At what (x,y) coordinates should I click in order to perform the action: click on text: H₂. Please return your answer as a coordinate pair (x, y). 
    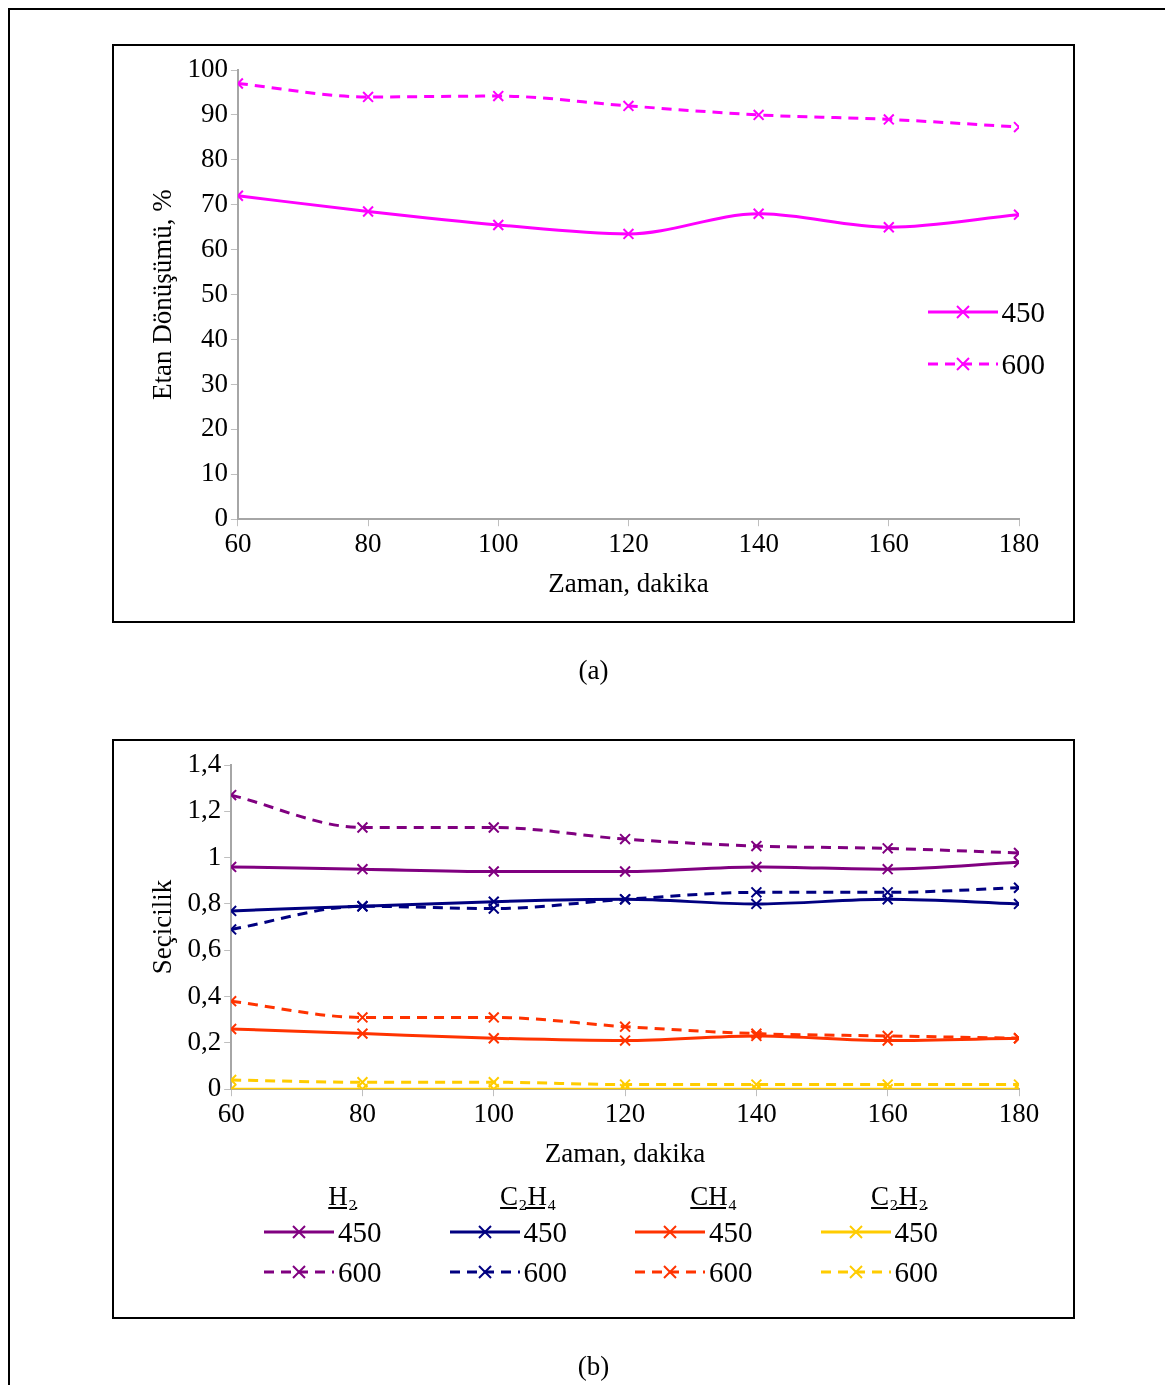
    Looking at the image, I should click on (343, 1196).